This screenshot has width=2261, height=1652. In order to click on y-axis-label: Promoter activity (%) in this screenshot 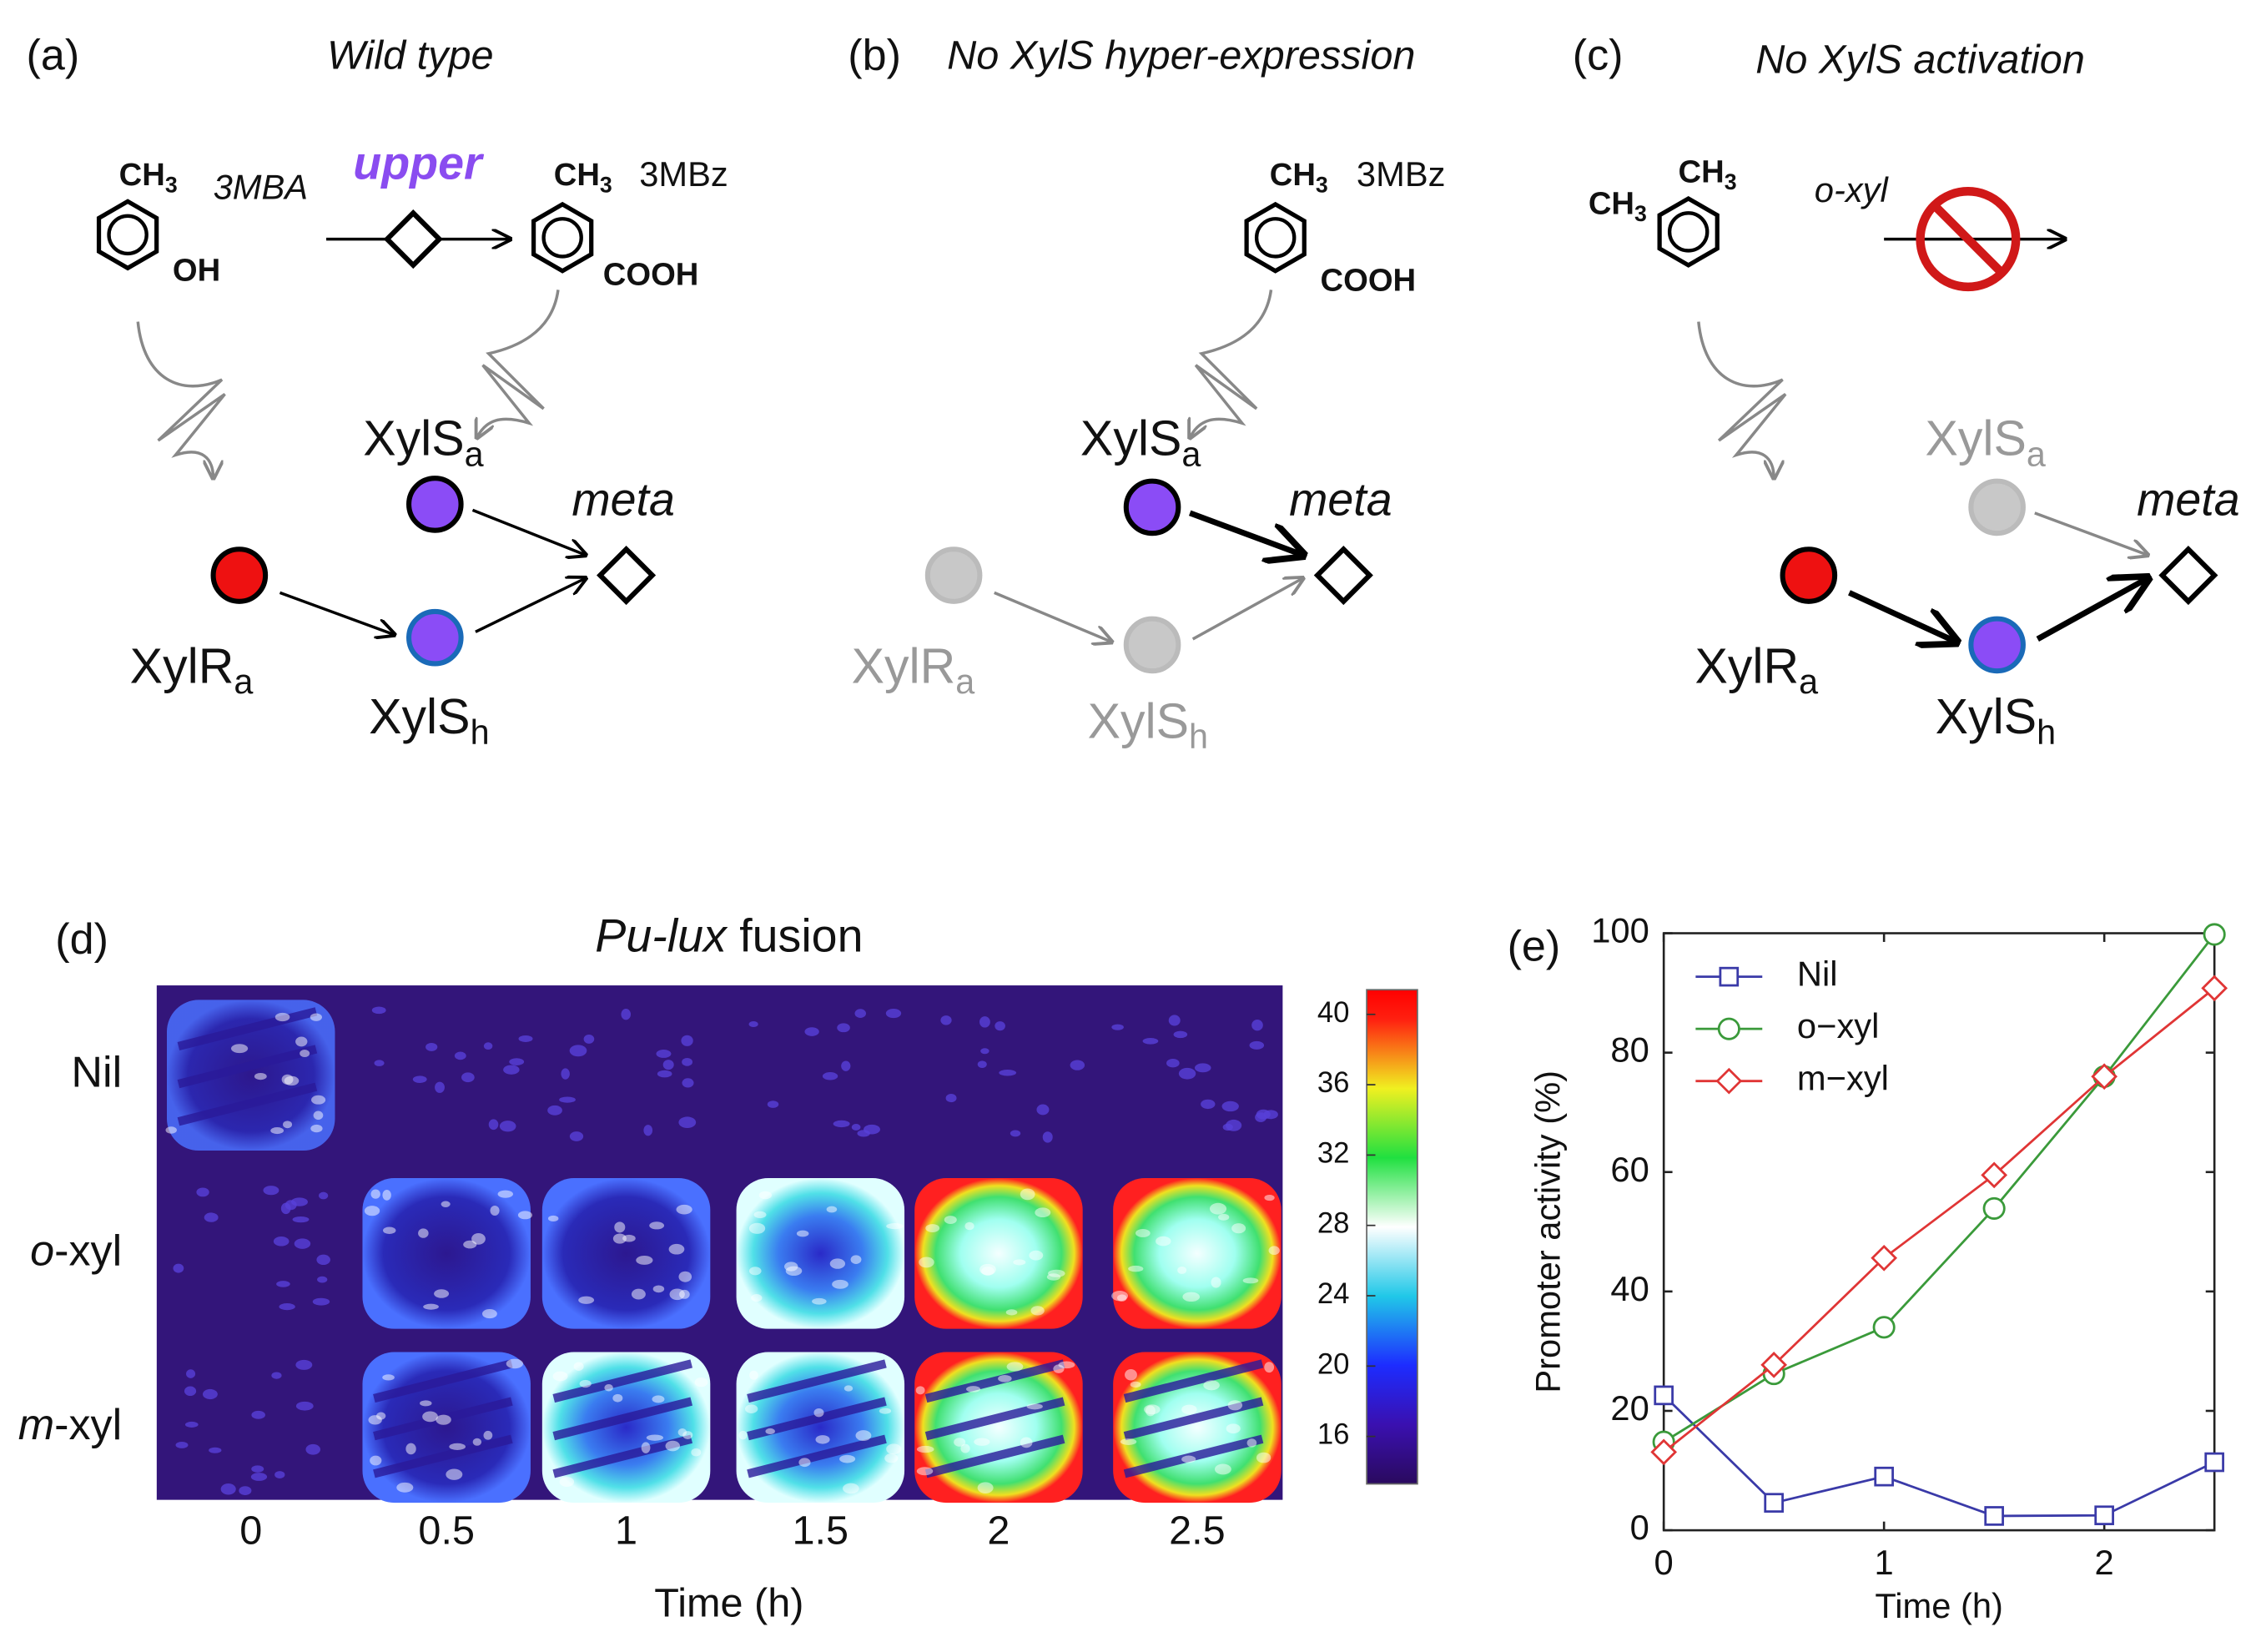, I will do `click(1548, 1231)`.